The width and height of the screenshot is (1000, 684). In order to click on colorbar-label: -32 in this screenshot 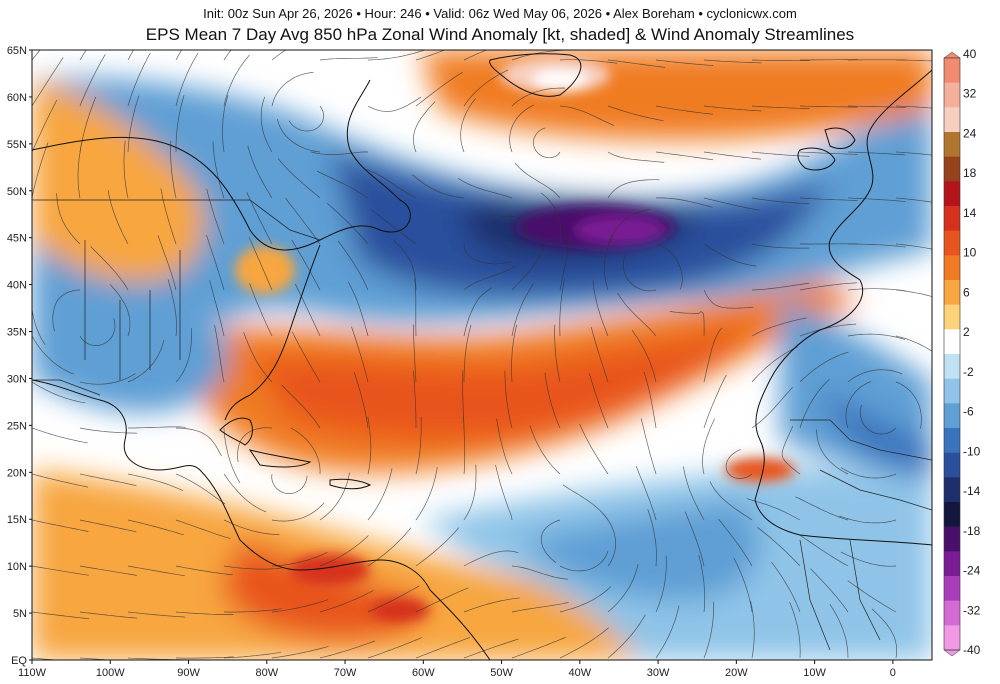, I will do `click(972, 610)`.